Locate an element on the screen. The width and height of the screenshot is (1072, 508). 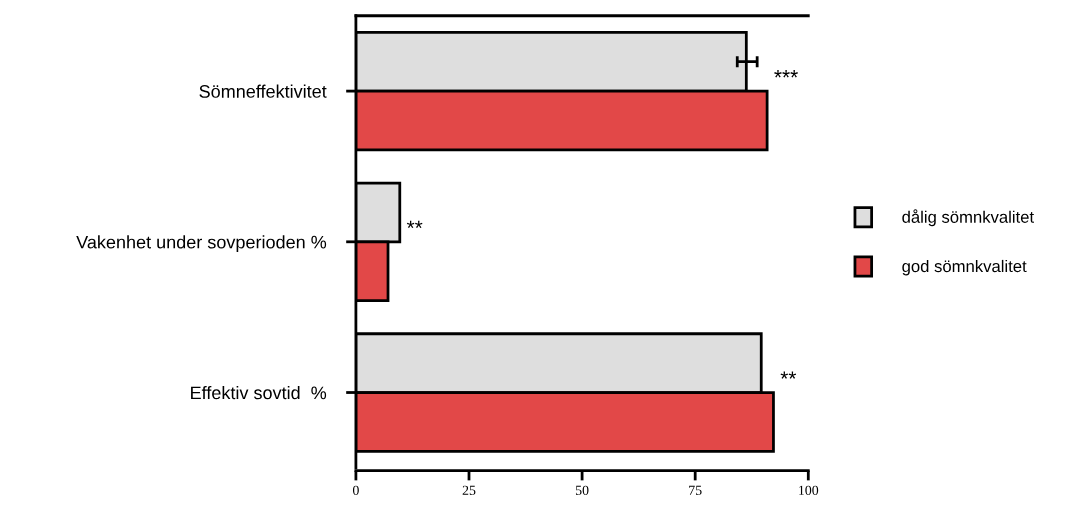
x-tick-label: 100 is located at coordinates (809, 490).